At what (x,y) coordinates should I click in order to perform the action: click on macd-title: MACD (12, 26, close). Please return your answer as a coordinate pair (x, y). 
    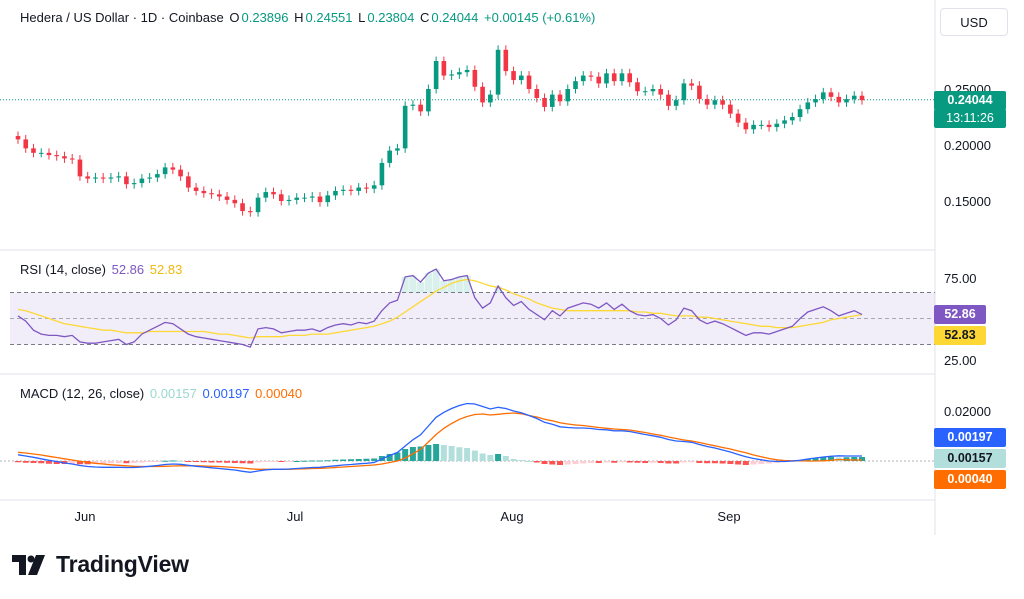
    Looking at the image, I should click on (82, 393).